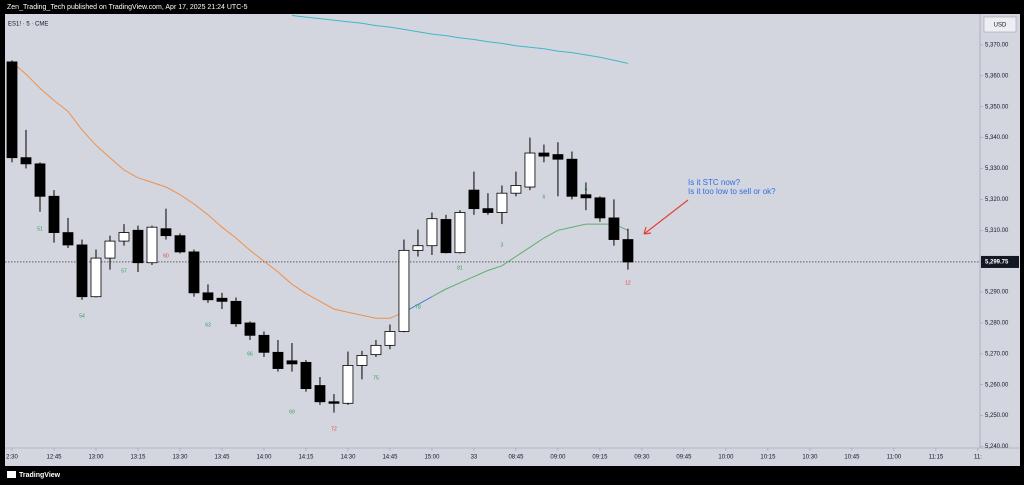  Describe the element at coordinates (474, 458) in the screenshot. I see `x-tick-label: 33` at that location.